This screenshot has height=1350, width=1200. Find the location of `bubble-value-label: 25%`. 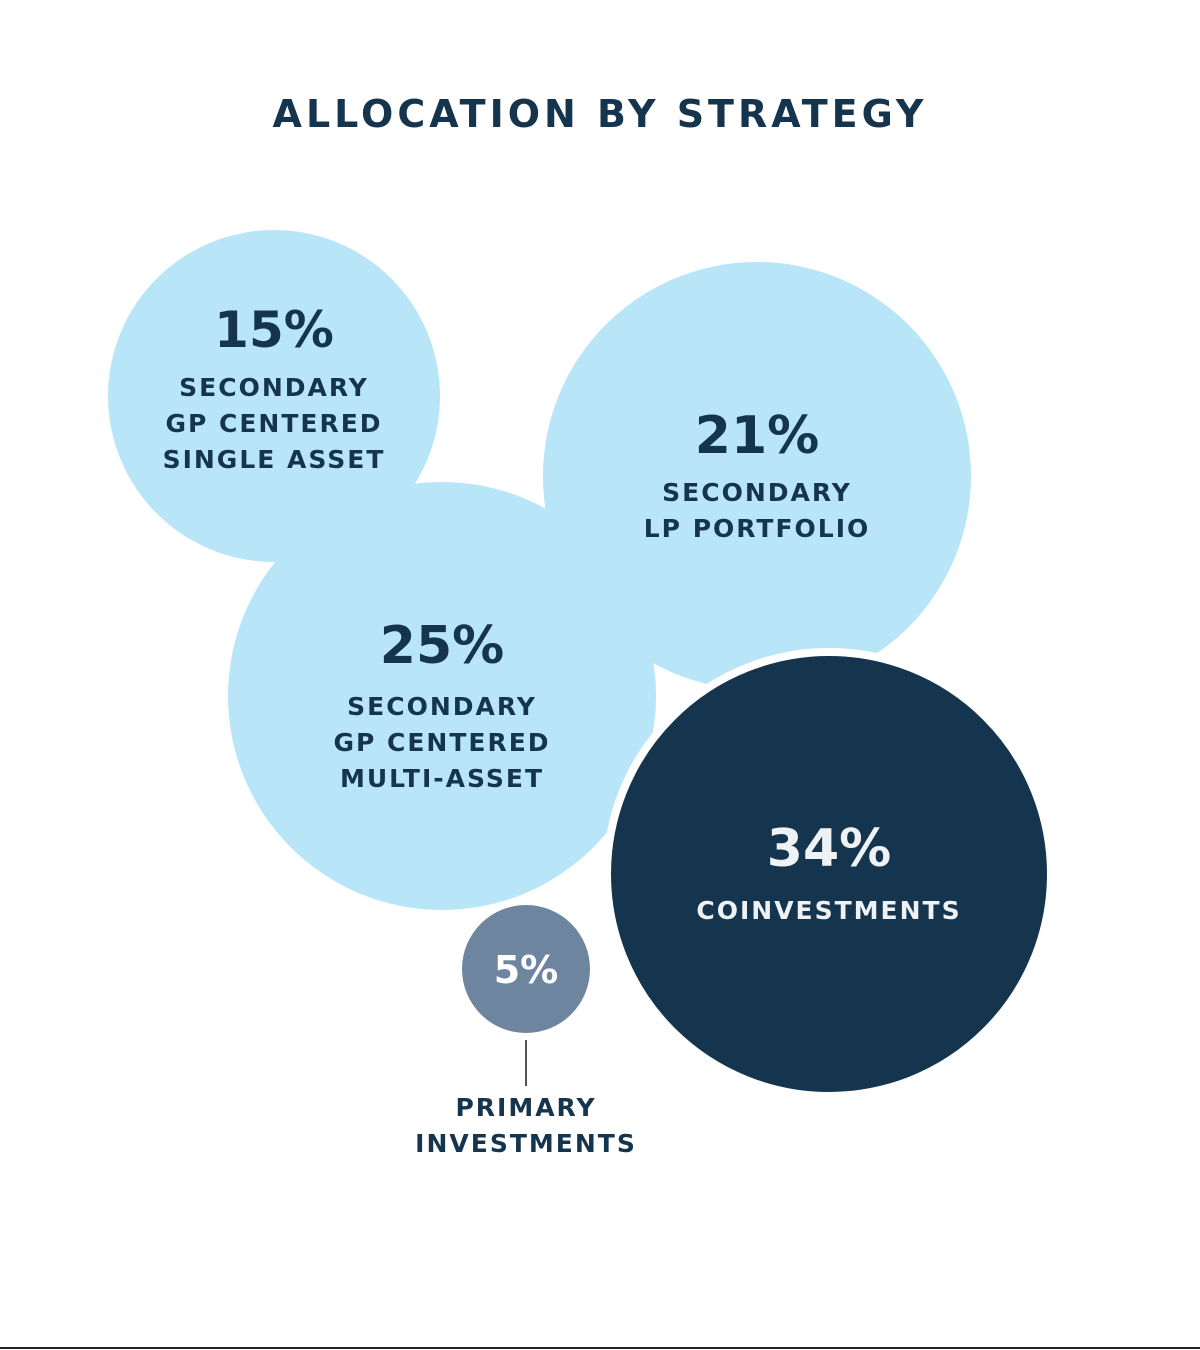

bubble-value-label: 25% is located at coordinates (442, 646).